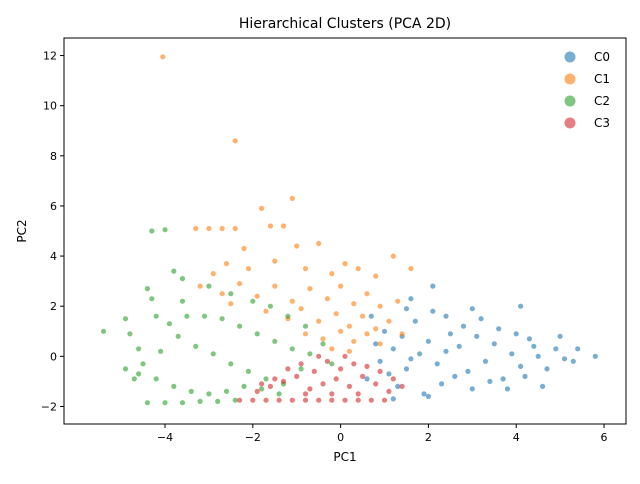 The height and width of the screenshot is (484, 640). What do you see at coordinates (602, 57) in the screenshot?
I see `legend-label-c0: C0` at bounding box center [602, 57].